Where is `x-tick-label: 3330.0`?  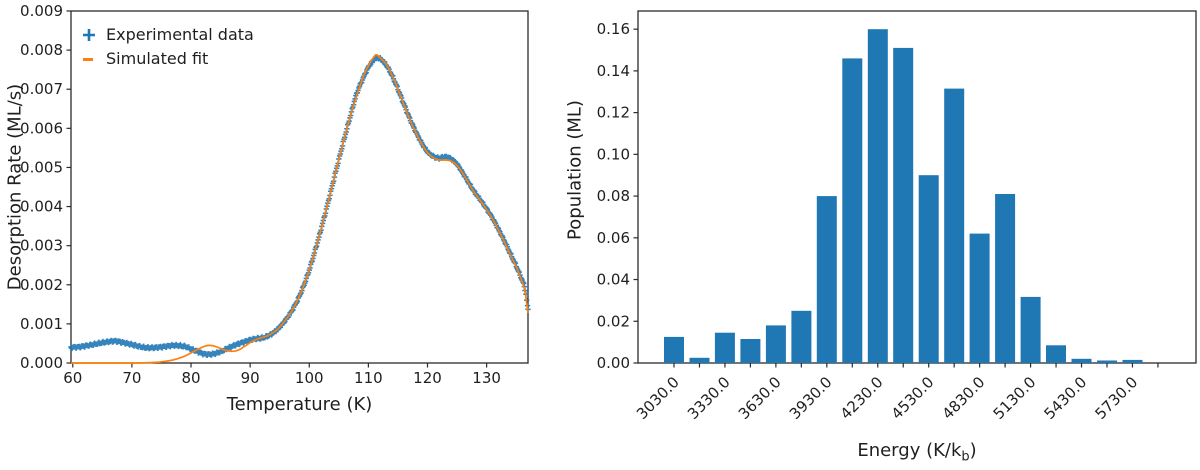
x-tick-label: 3330.0 is located at coordinates (709, 398).